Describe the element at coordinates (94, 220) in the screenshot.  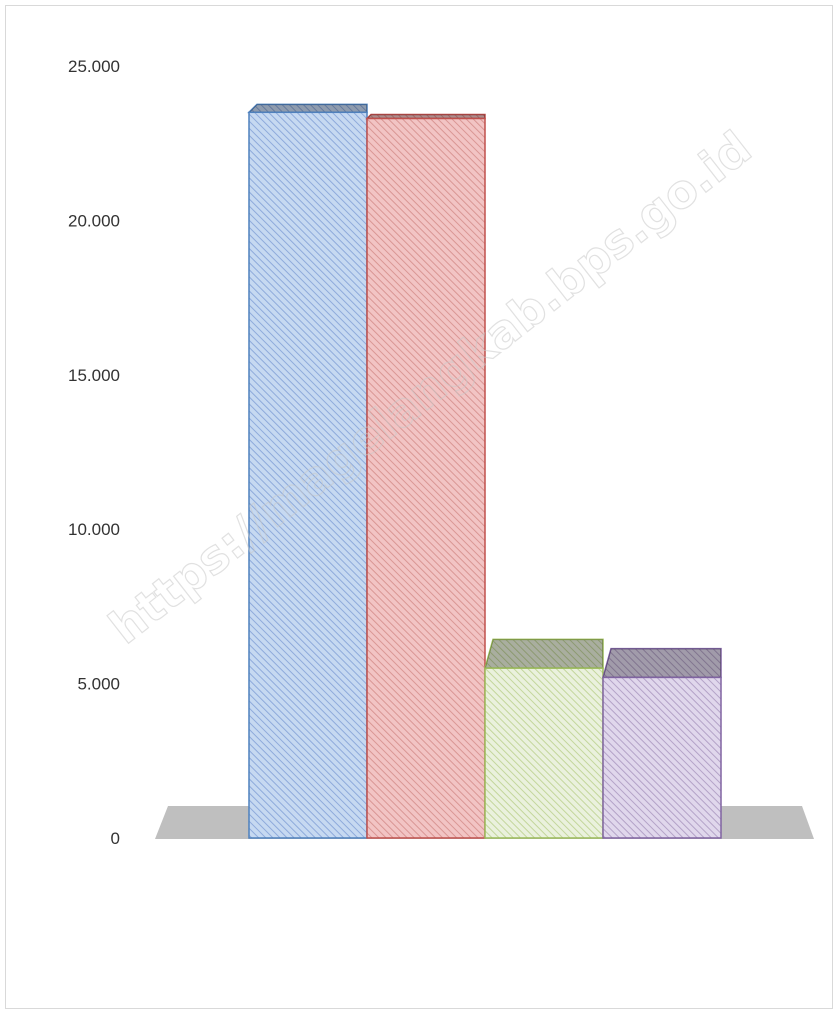
I see `y-tick-label: 20.000` at that location.